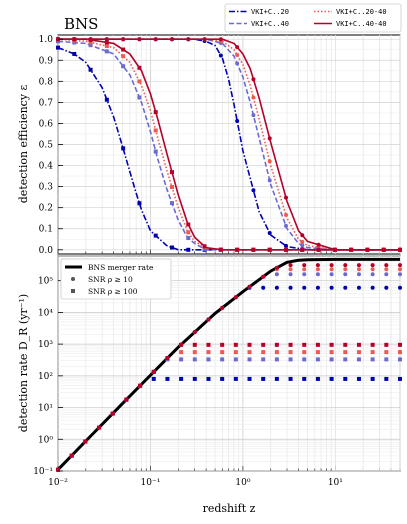 The width and height of the screenshot is (407, 524). Describe the element at coordinates (46, 251) in the screenshot. I see `efficiency-y-tick-label: 0.0` at that location.